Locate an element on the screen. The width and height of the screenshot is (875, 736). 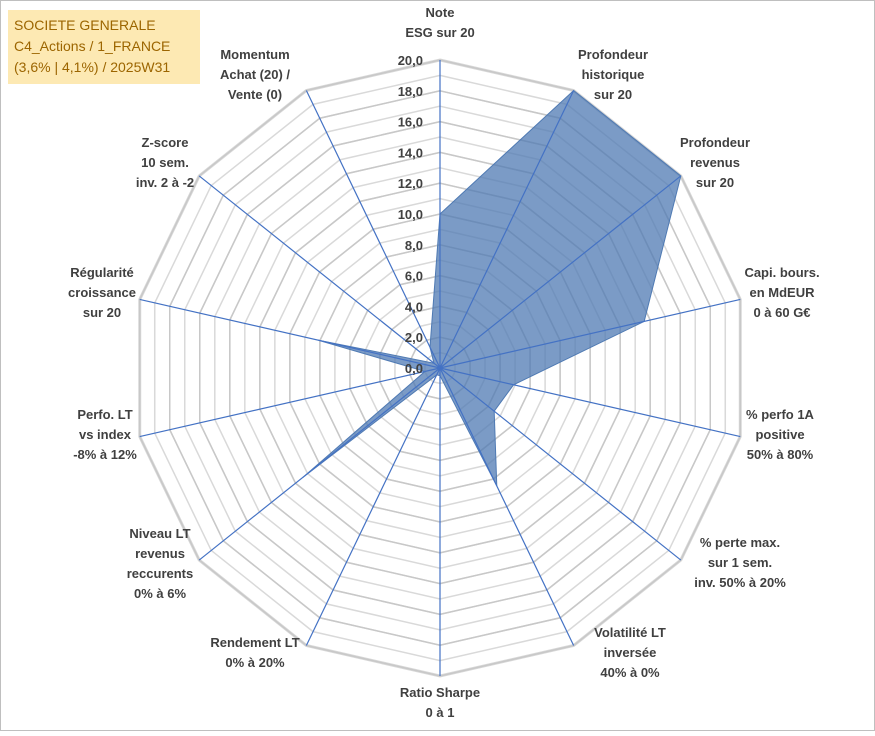
axis-label: % perte max. sur 1 sem. inv. 50% à 20% is located at coordinates (740, 562).